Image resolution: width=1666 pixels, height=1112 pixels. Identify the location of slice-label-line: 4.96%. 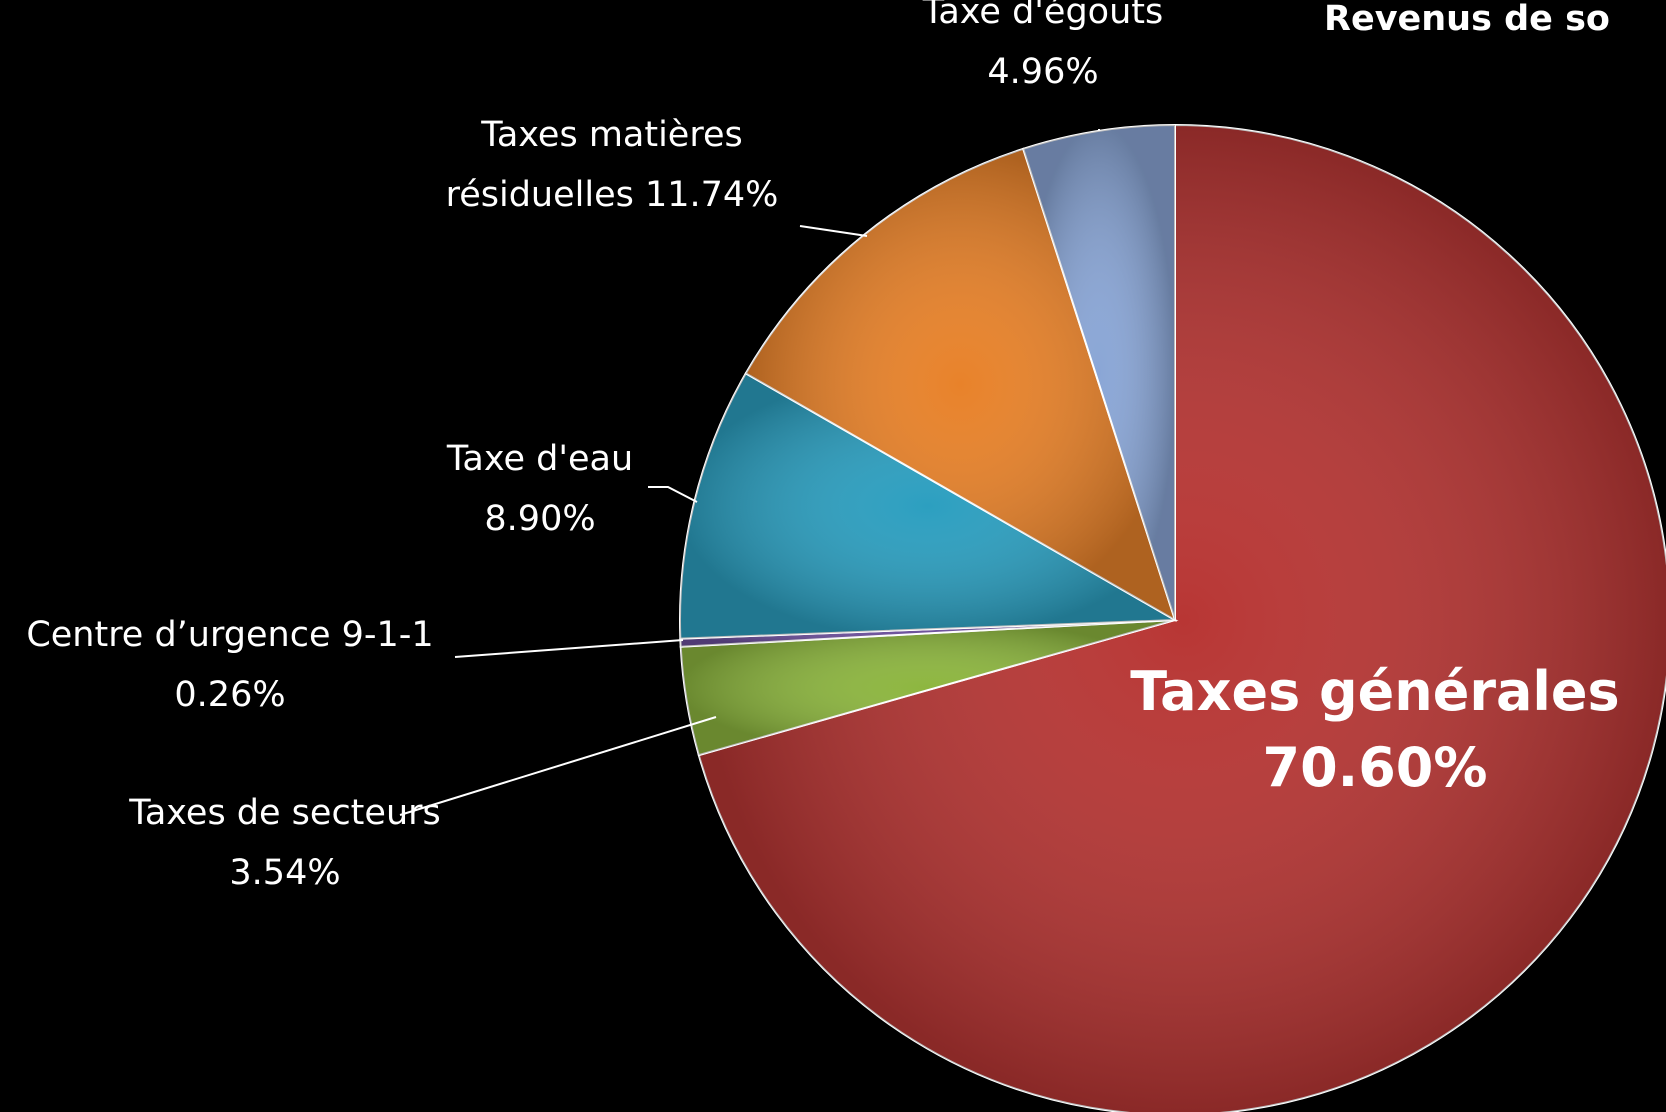
(1042, 72).